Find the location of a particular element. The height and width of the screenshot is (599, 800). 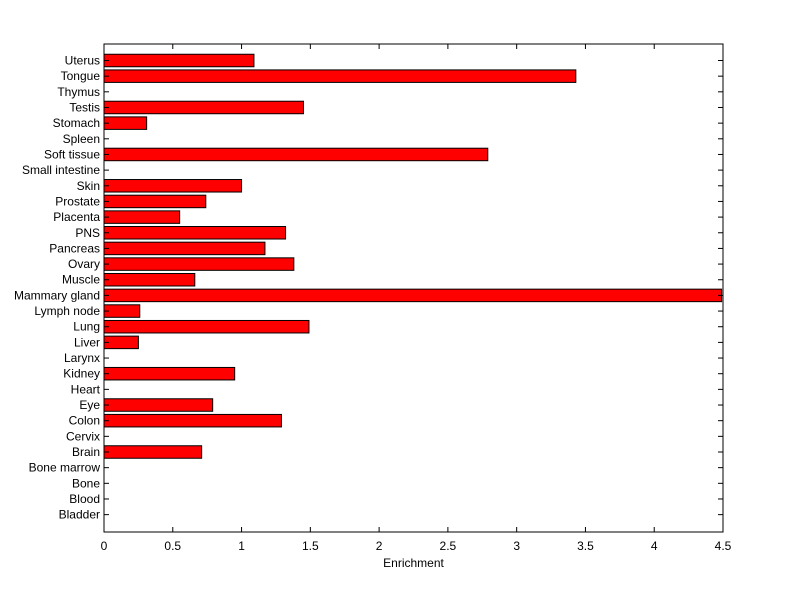

bar-kidney is located at coordinates (169, 373).